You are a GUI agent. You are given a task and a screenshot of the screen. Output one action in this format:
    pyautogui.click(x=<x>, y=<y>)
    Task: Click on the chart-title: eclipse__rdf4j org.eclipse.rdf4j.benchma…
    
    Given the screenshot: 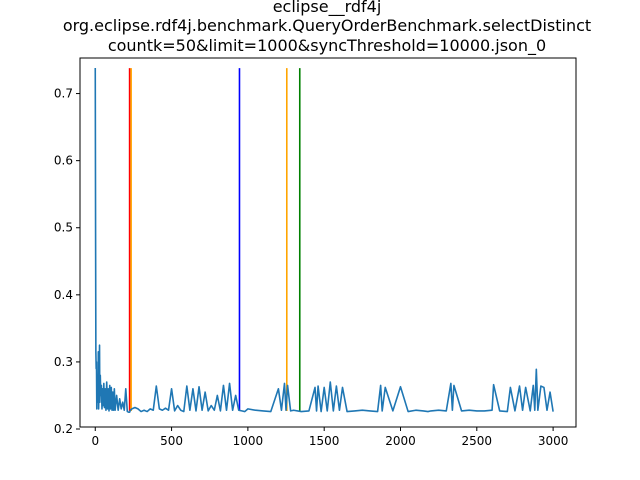 What is the action you would take?
    pyautogui.click(x=327, y=28)
    